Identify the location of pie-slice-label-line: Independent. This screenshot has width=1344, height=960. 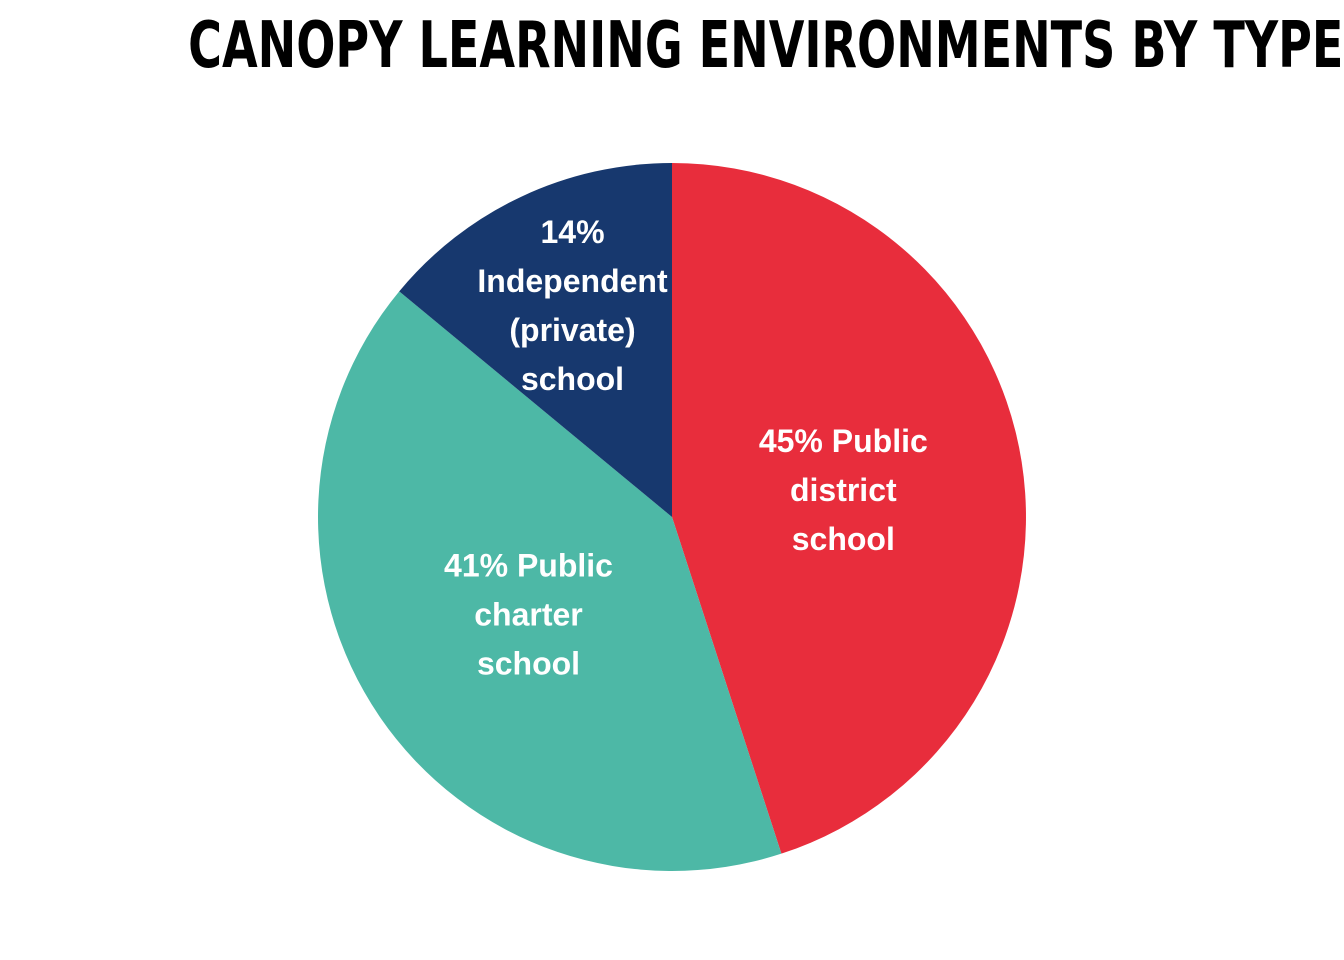
(572, 281).